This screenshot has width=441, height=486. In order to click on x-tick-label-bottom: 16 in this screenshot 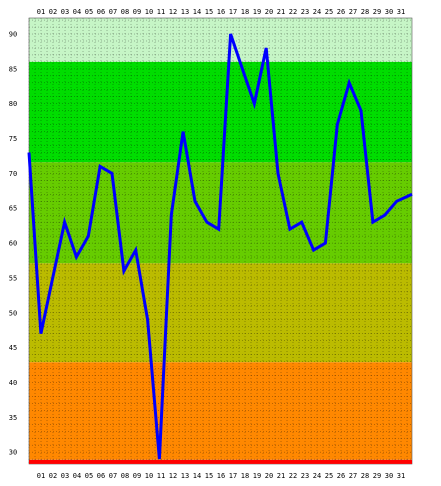, I will do `click(221, 476)`.